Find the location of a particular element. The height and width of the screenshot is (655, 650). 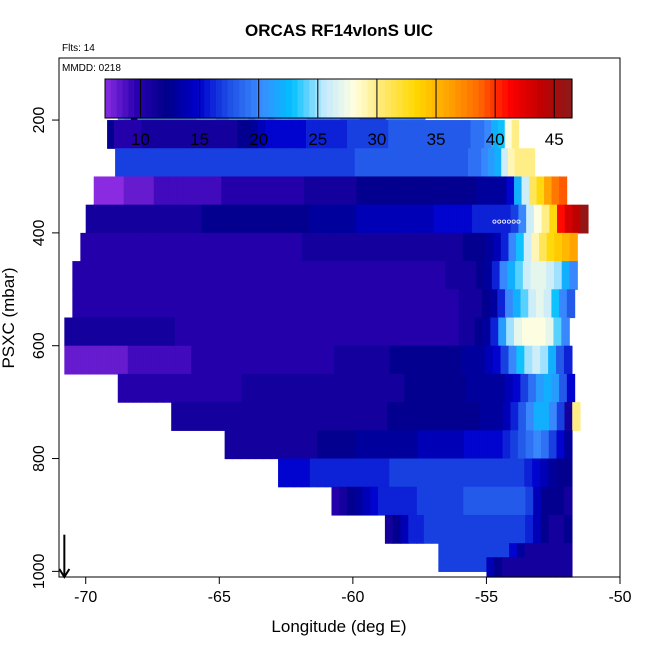

heatmap-row is located at coordinates (398, 445).